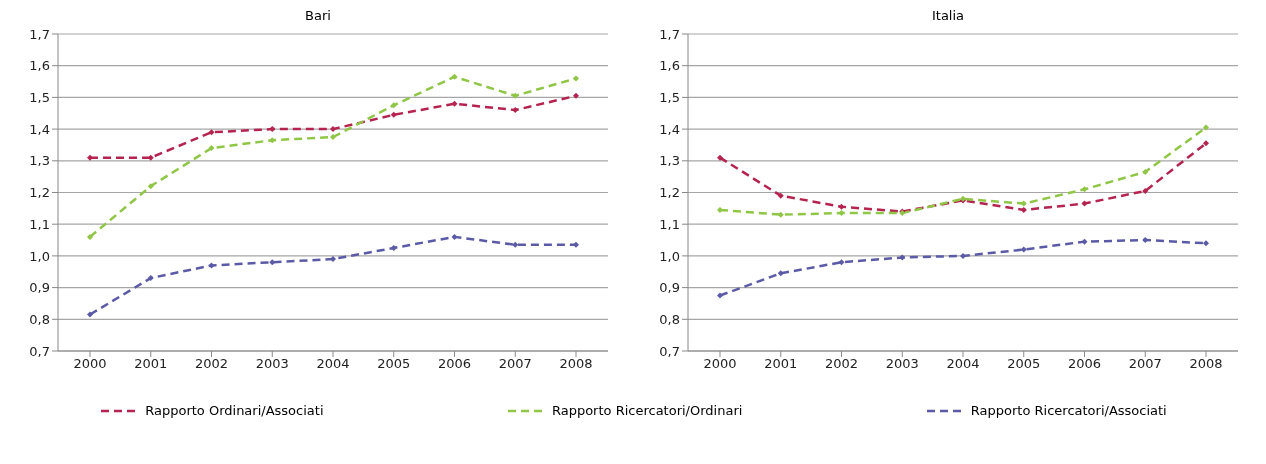 The height and width of the screenshot is (464, 1266). Describe the element at coordinates (234, 410) in the screenshot. I see `legend-label: Rapporto Ordinari/Associati` at that location.